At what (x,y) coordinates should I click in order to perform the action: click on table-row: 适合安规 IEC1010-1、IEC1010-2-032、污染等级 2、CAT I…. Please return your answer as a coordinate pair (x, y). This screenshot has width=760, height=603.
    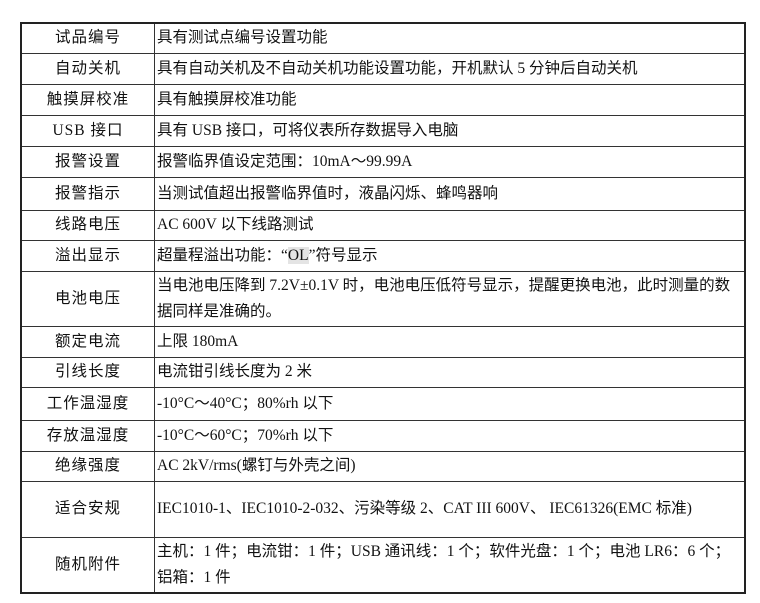
    Looking at the image, I should click on (383, 509).